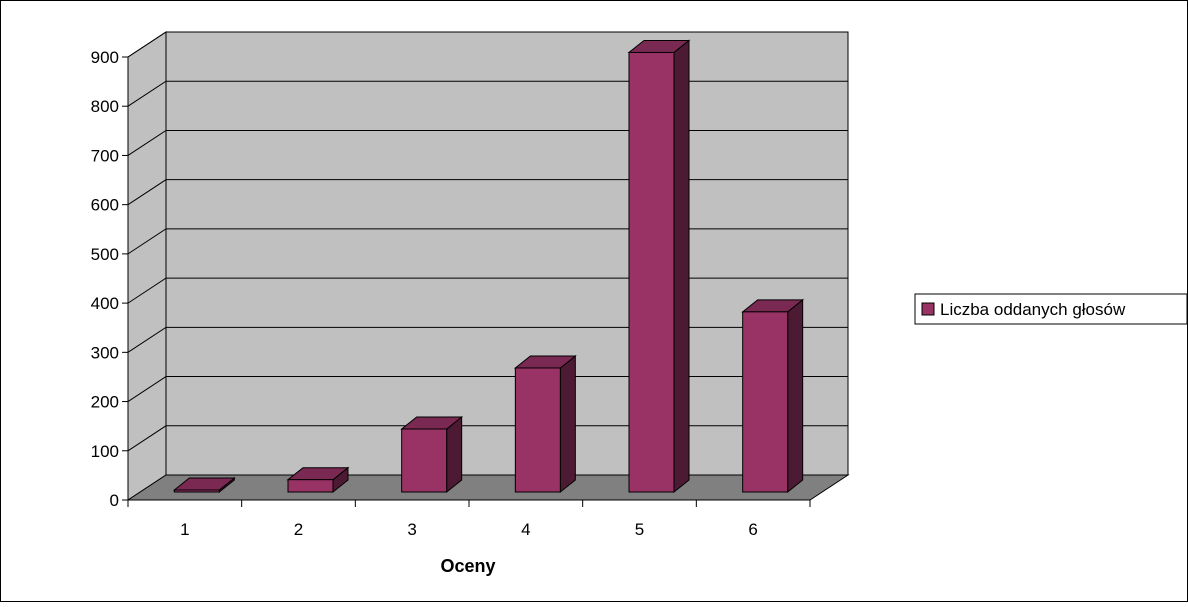  Describe the element at coordinates (105, 451) in the screenshot. I see `y-tick-label: 100` at that location.